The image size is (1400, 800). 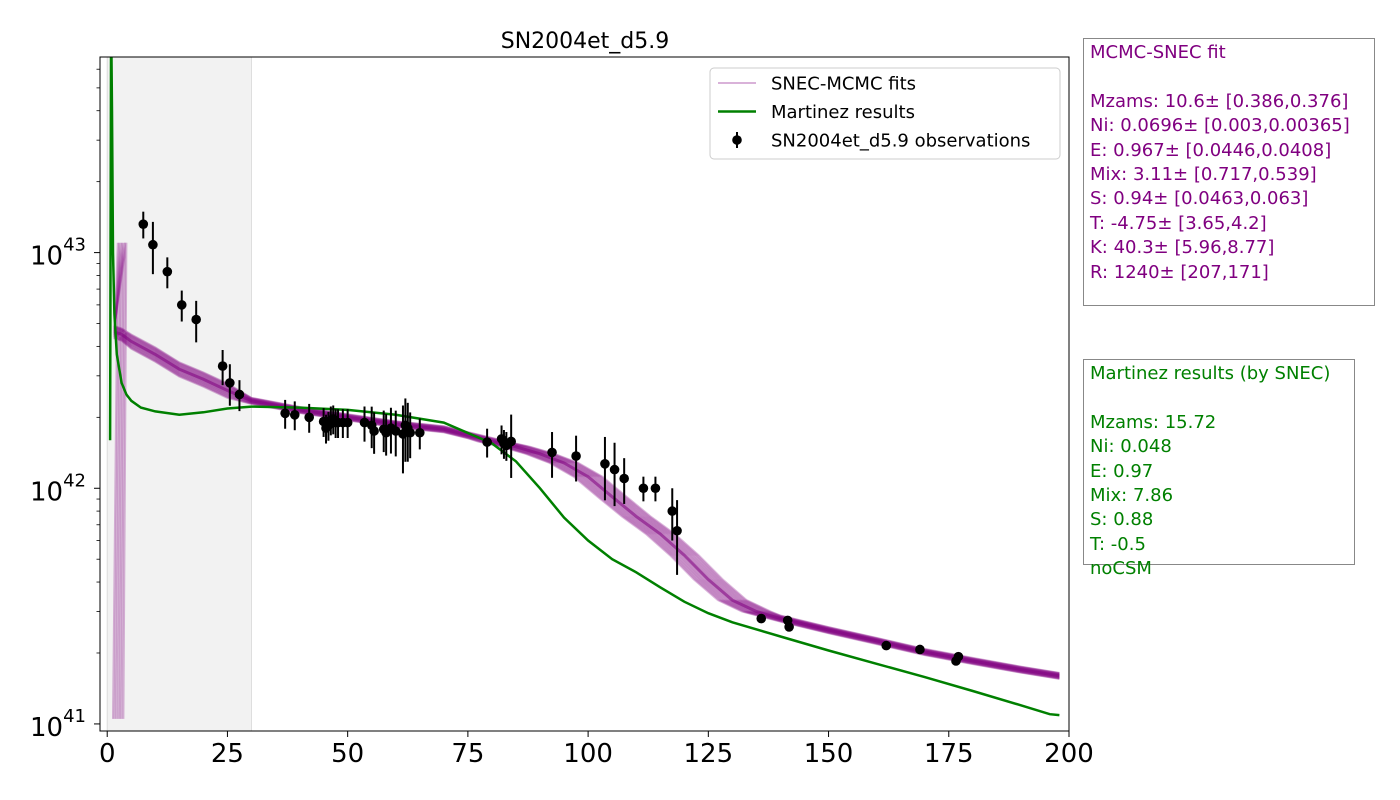 I want to click on martinez-param-mzams: Mzams: 15.72, so click(x=1153, y=422).